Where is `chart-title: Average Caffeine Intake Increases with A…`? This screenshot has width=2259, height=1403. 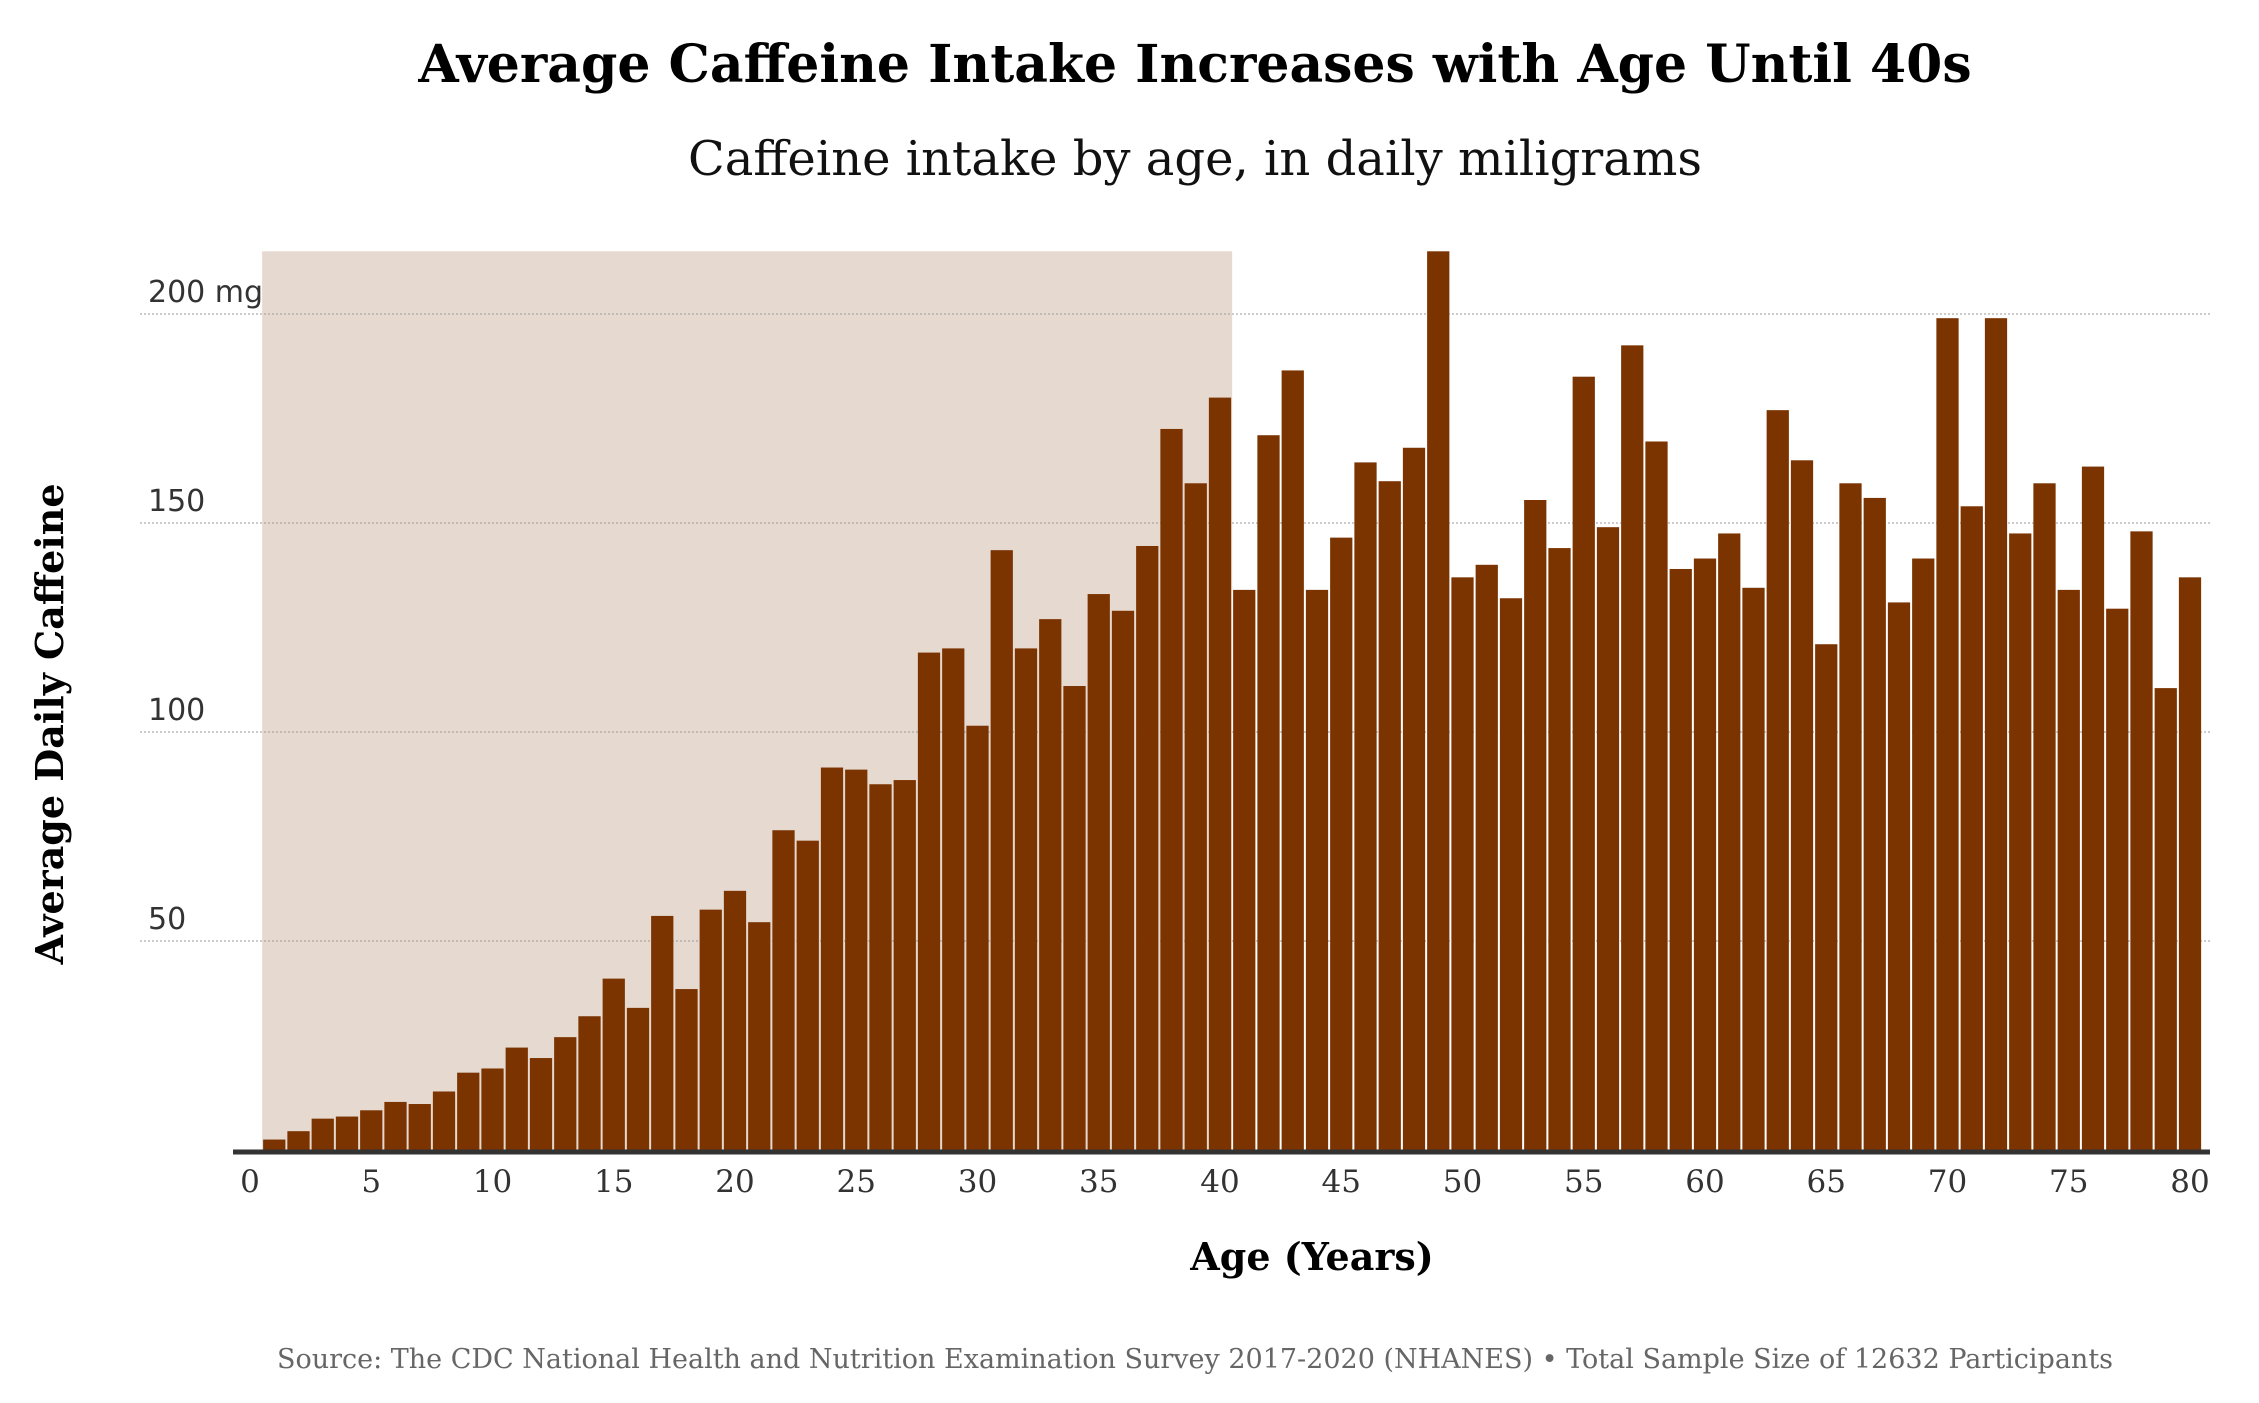
chart-title: Average Caffeine Intake Increases with A… is located at coordinates (1194, 64).